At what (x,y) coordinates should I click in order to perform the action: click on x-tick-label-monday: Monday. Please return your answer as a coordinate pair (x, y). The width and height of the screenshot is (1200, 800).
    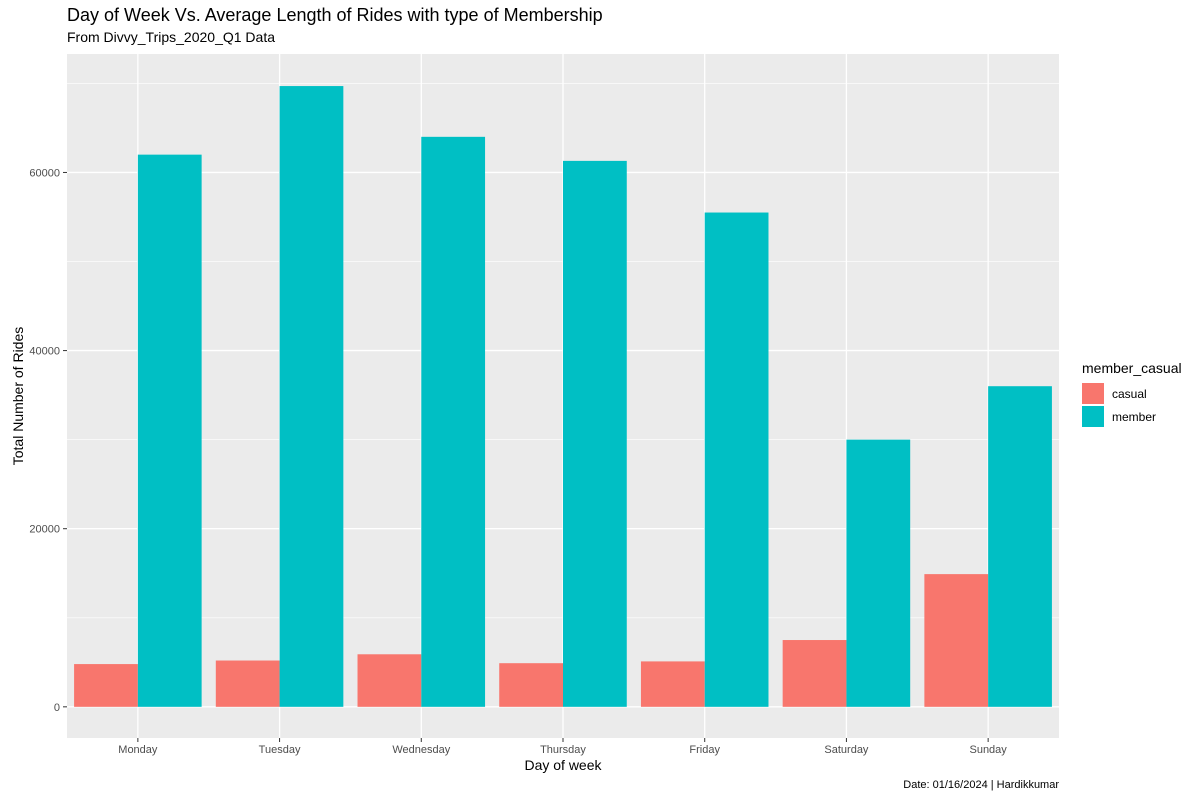
    Looking at the image, I should click on (138, 750).